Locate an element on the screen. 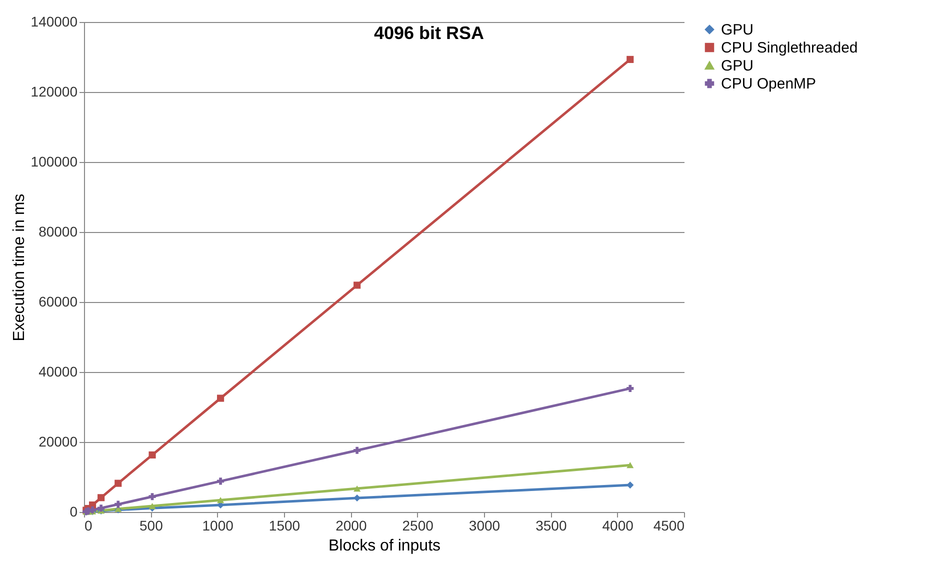  y-axis-title: Execution time in ms is located at coordinates (19, 268).